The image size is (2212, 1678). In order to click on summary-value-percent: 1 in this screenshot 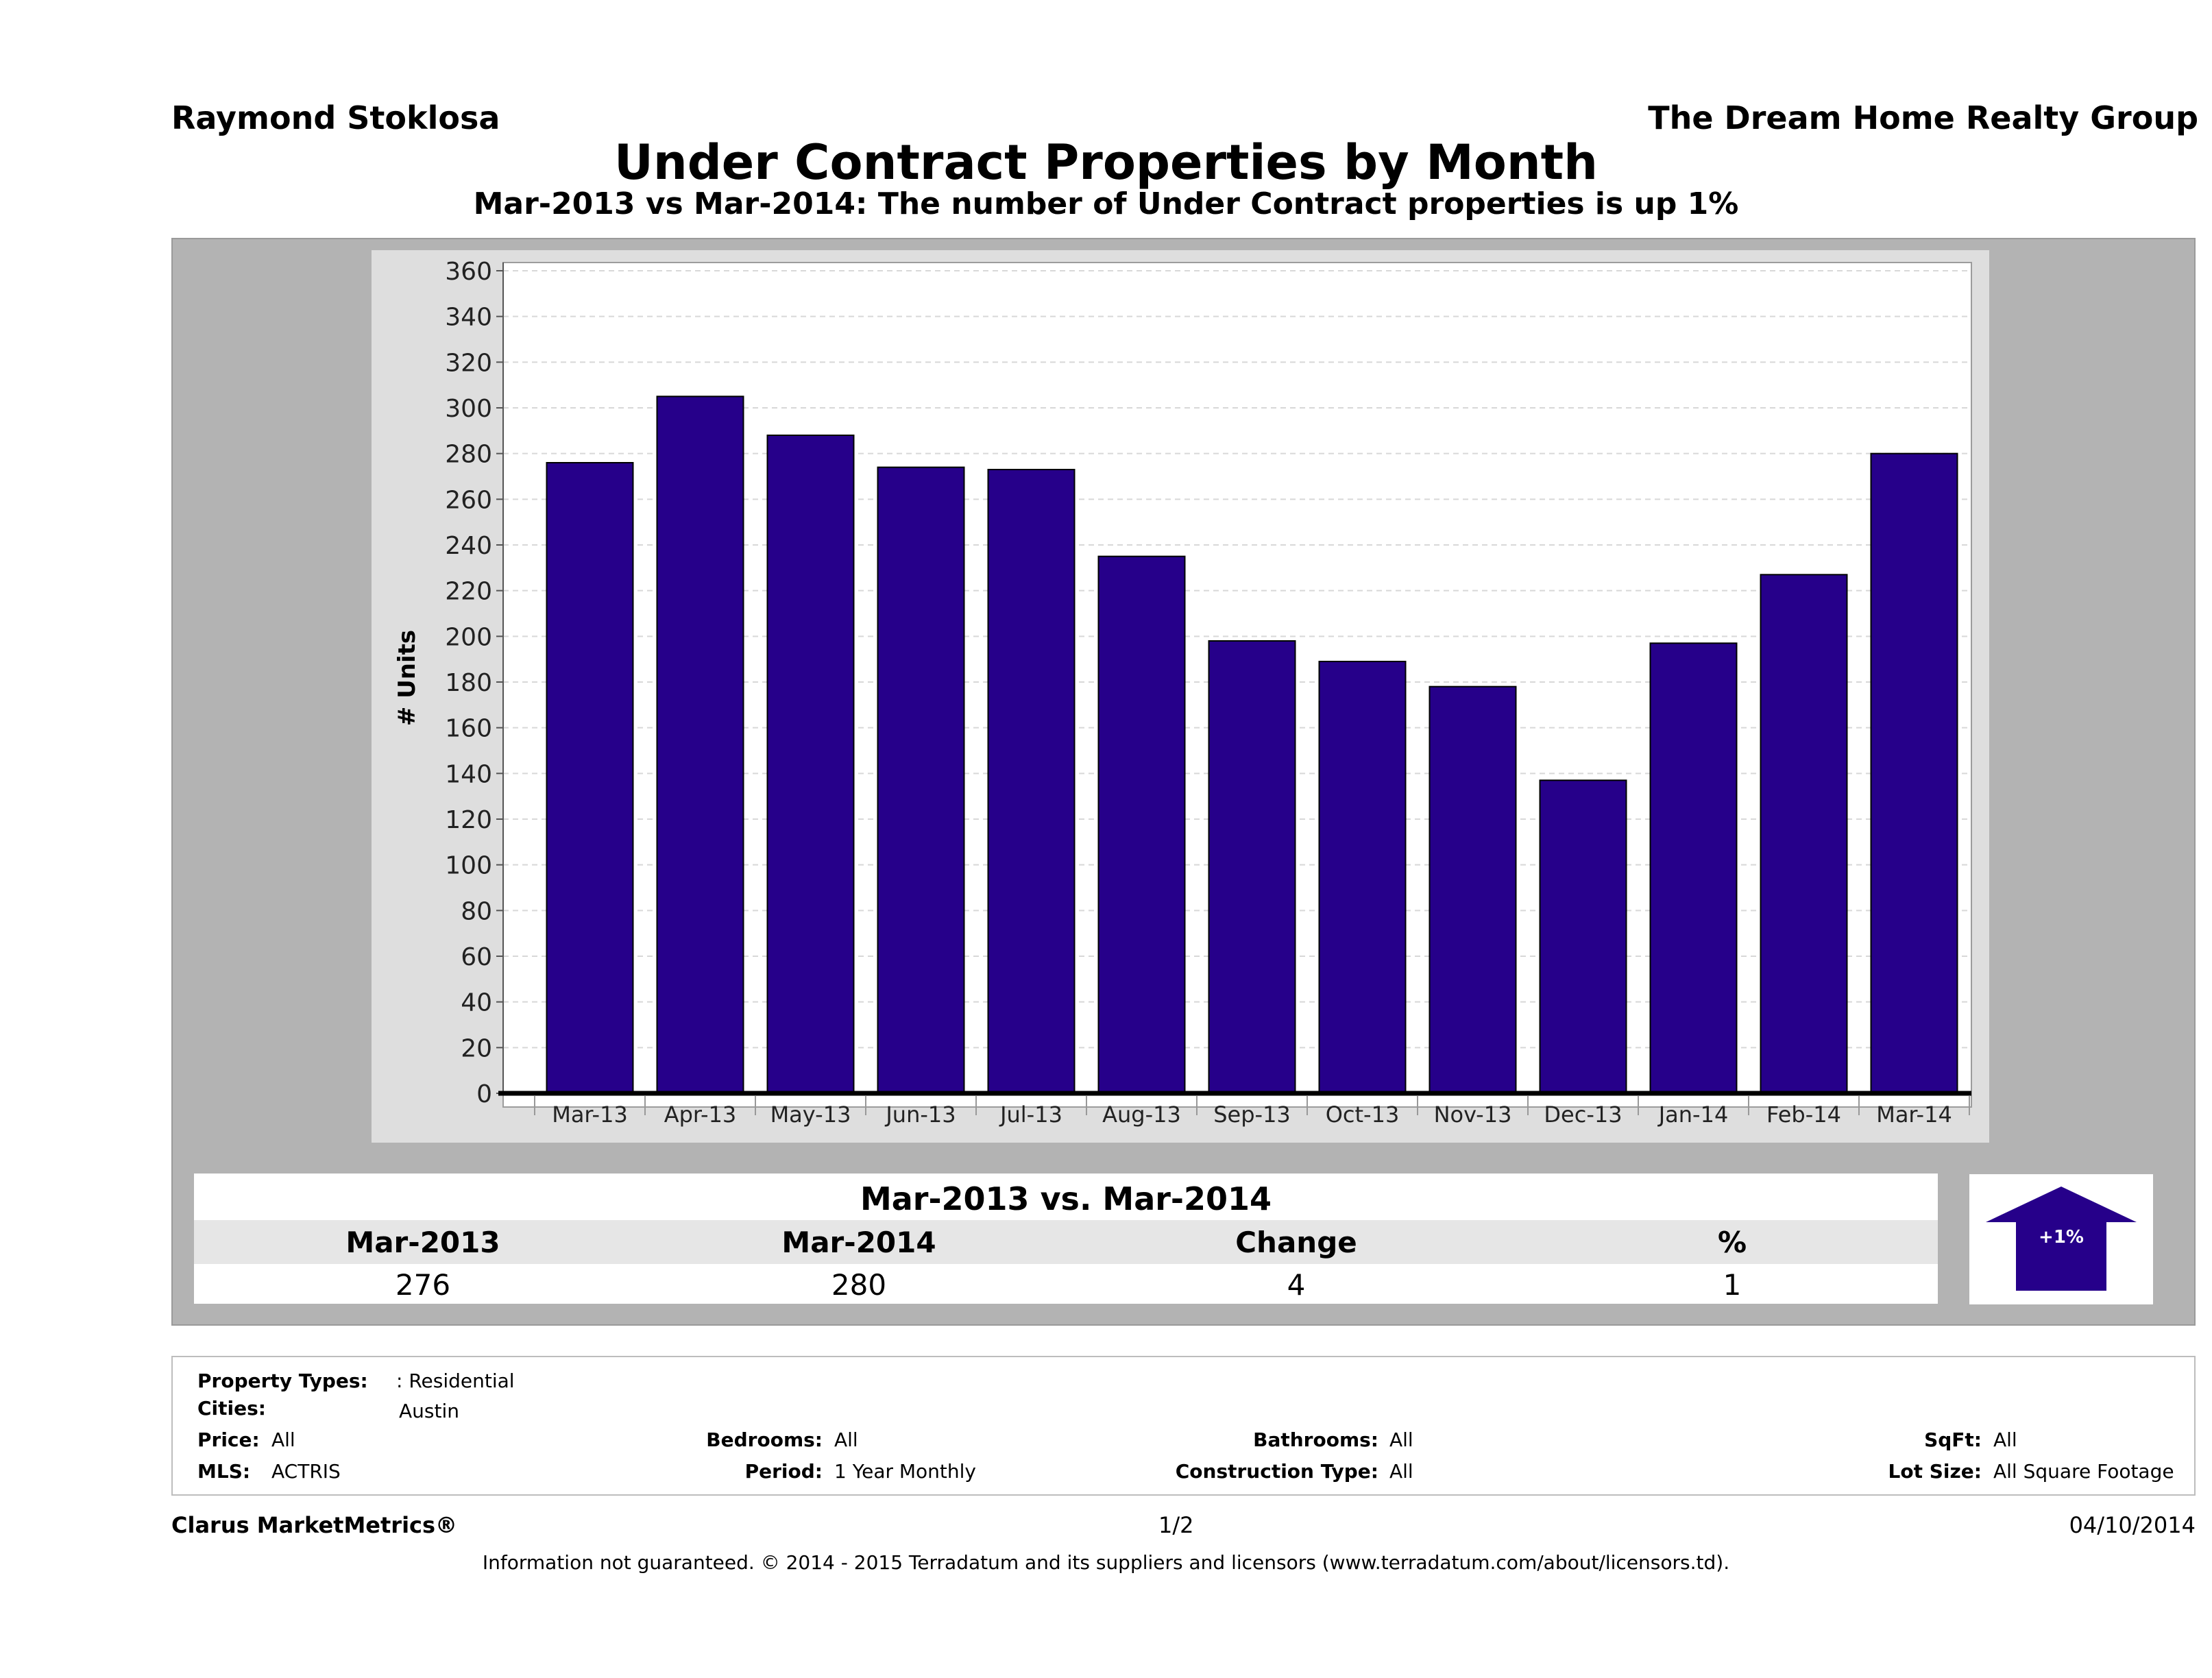, I will do `click(1732, 1285)`.